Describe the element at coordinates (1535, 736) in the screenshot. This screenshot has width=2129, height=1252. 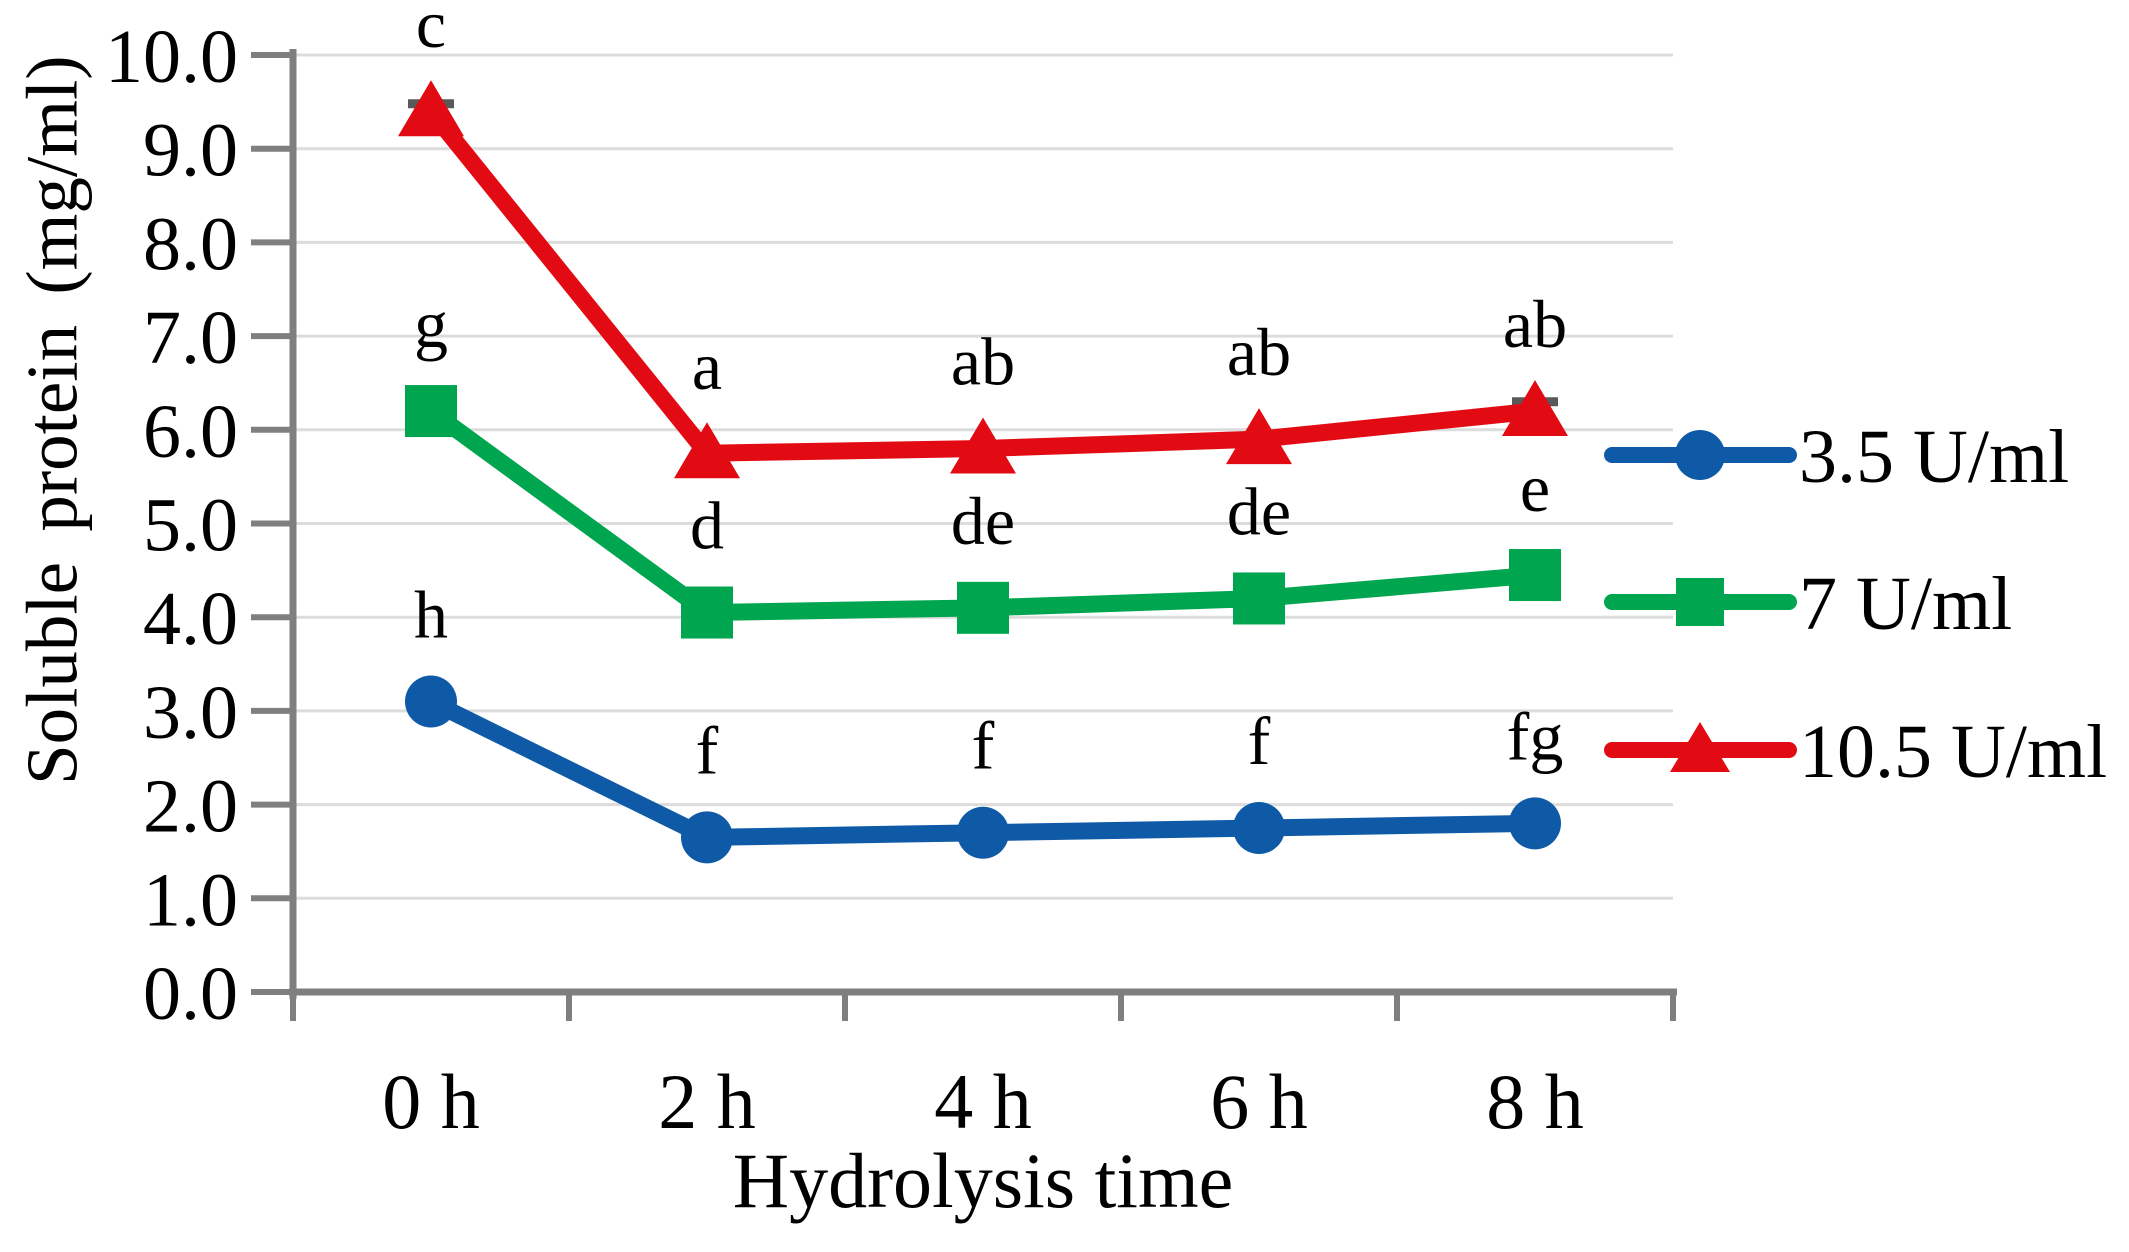
I see `significance-label: fg` at that location.